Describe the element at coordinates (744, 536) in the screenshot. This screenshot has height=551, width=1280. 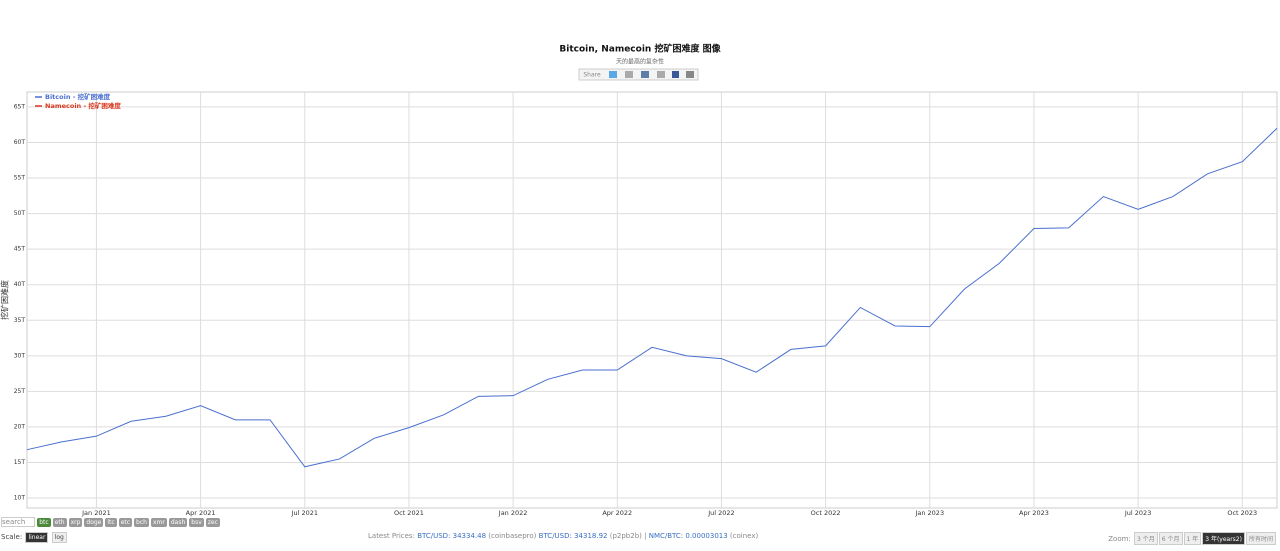
I see `price-source: (coinex)` at that location.